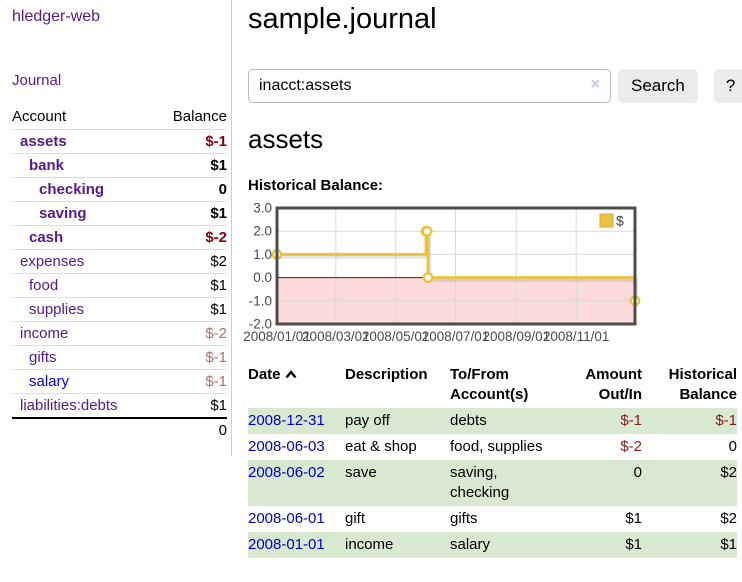  I want to click on tx-description: pay off, so click(367, 420).